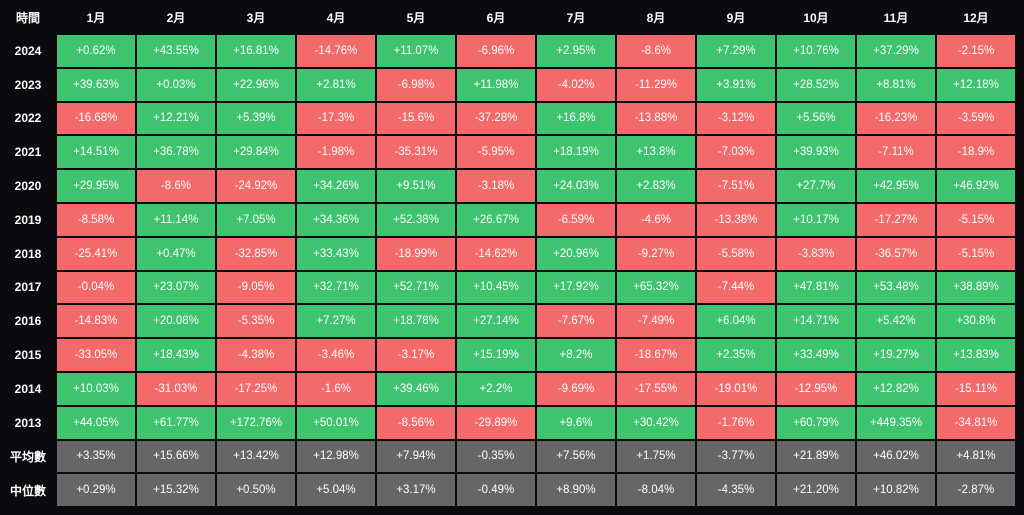  Describe the element at coordinates (656, 186) in the screenshot. I see `return-cell: +2.83%` at that location.